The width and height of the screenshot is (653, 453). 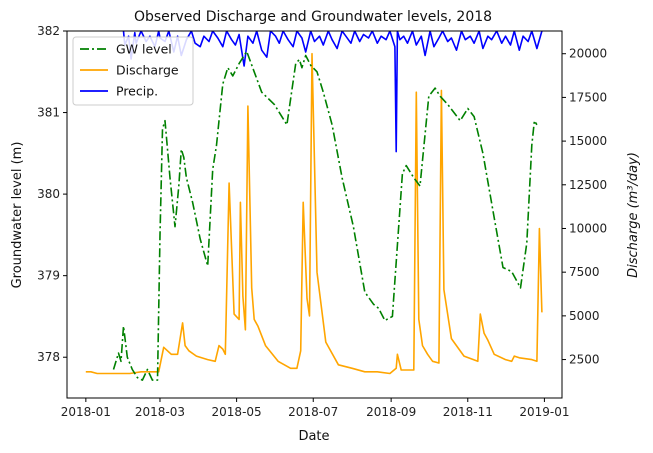 What do you see at coordinates (48, 194) in the screenshot?
I see `y-left-tick-label: 380` at bounding box center [48, 194].